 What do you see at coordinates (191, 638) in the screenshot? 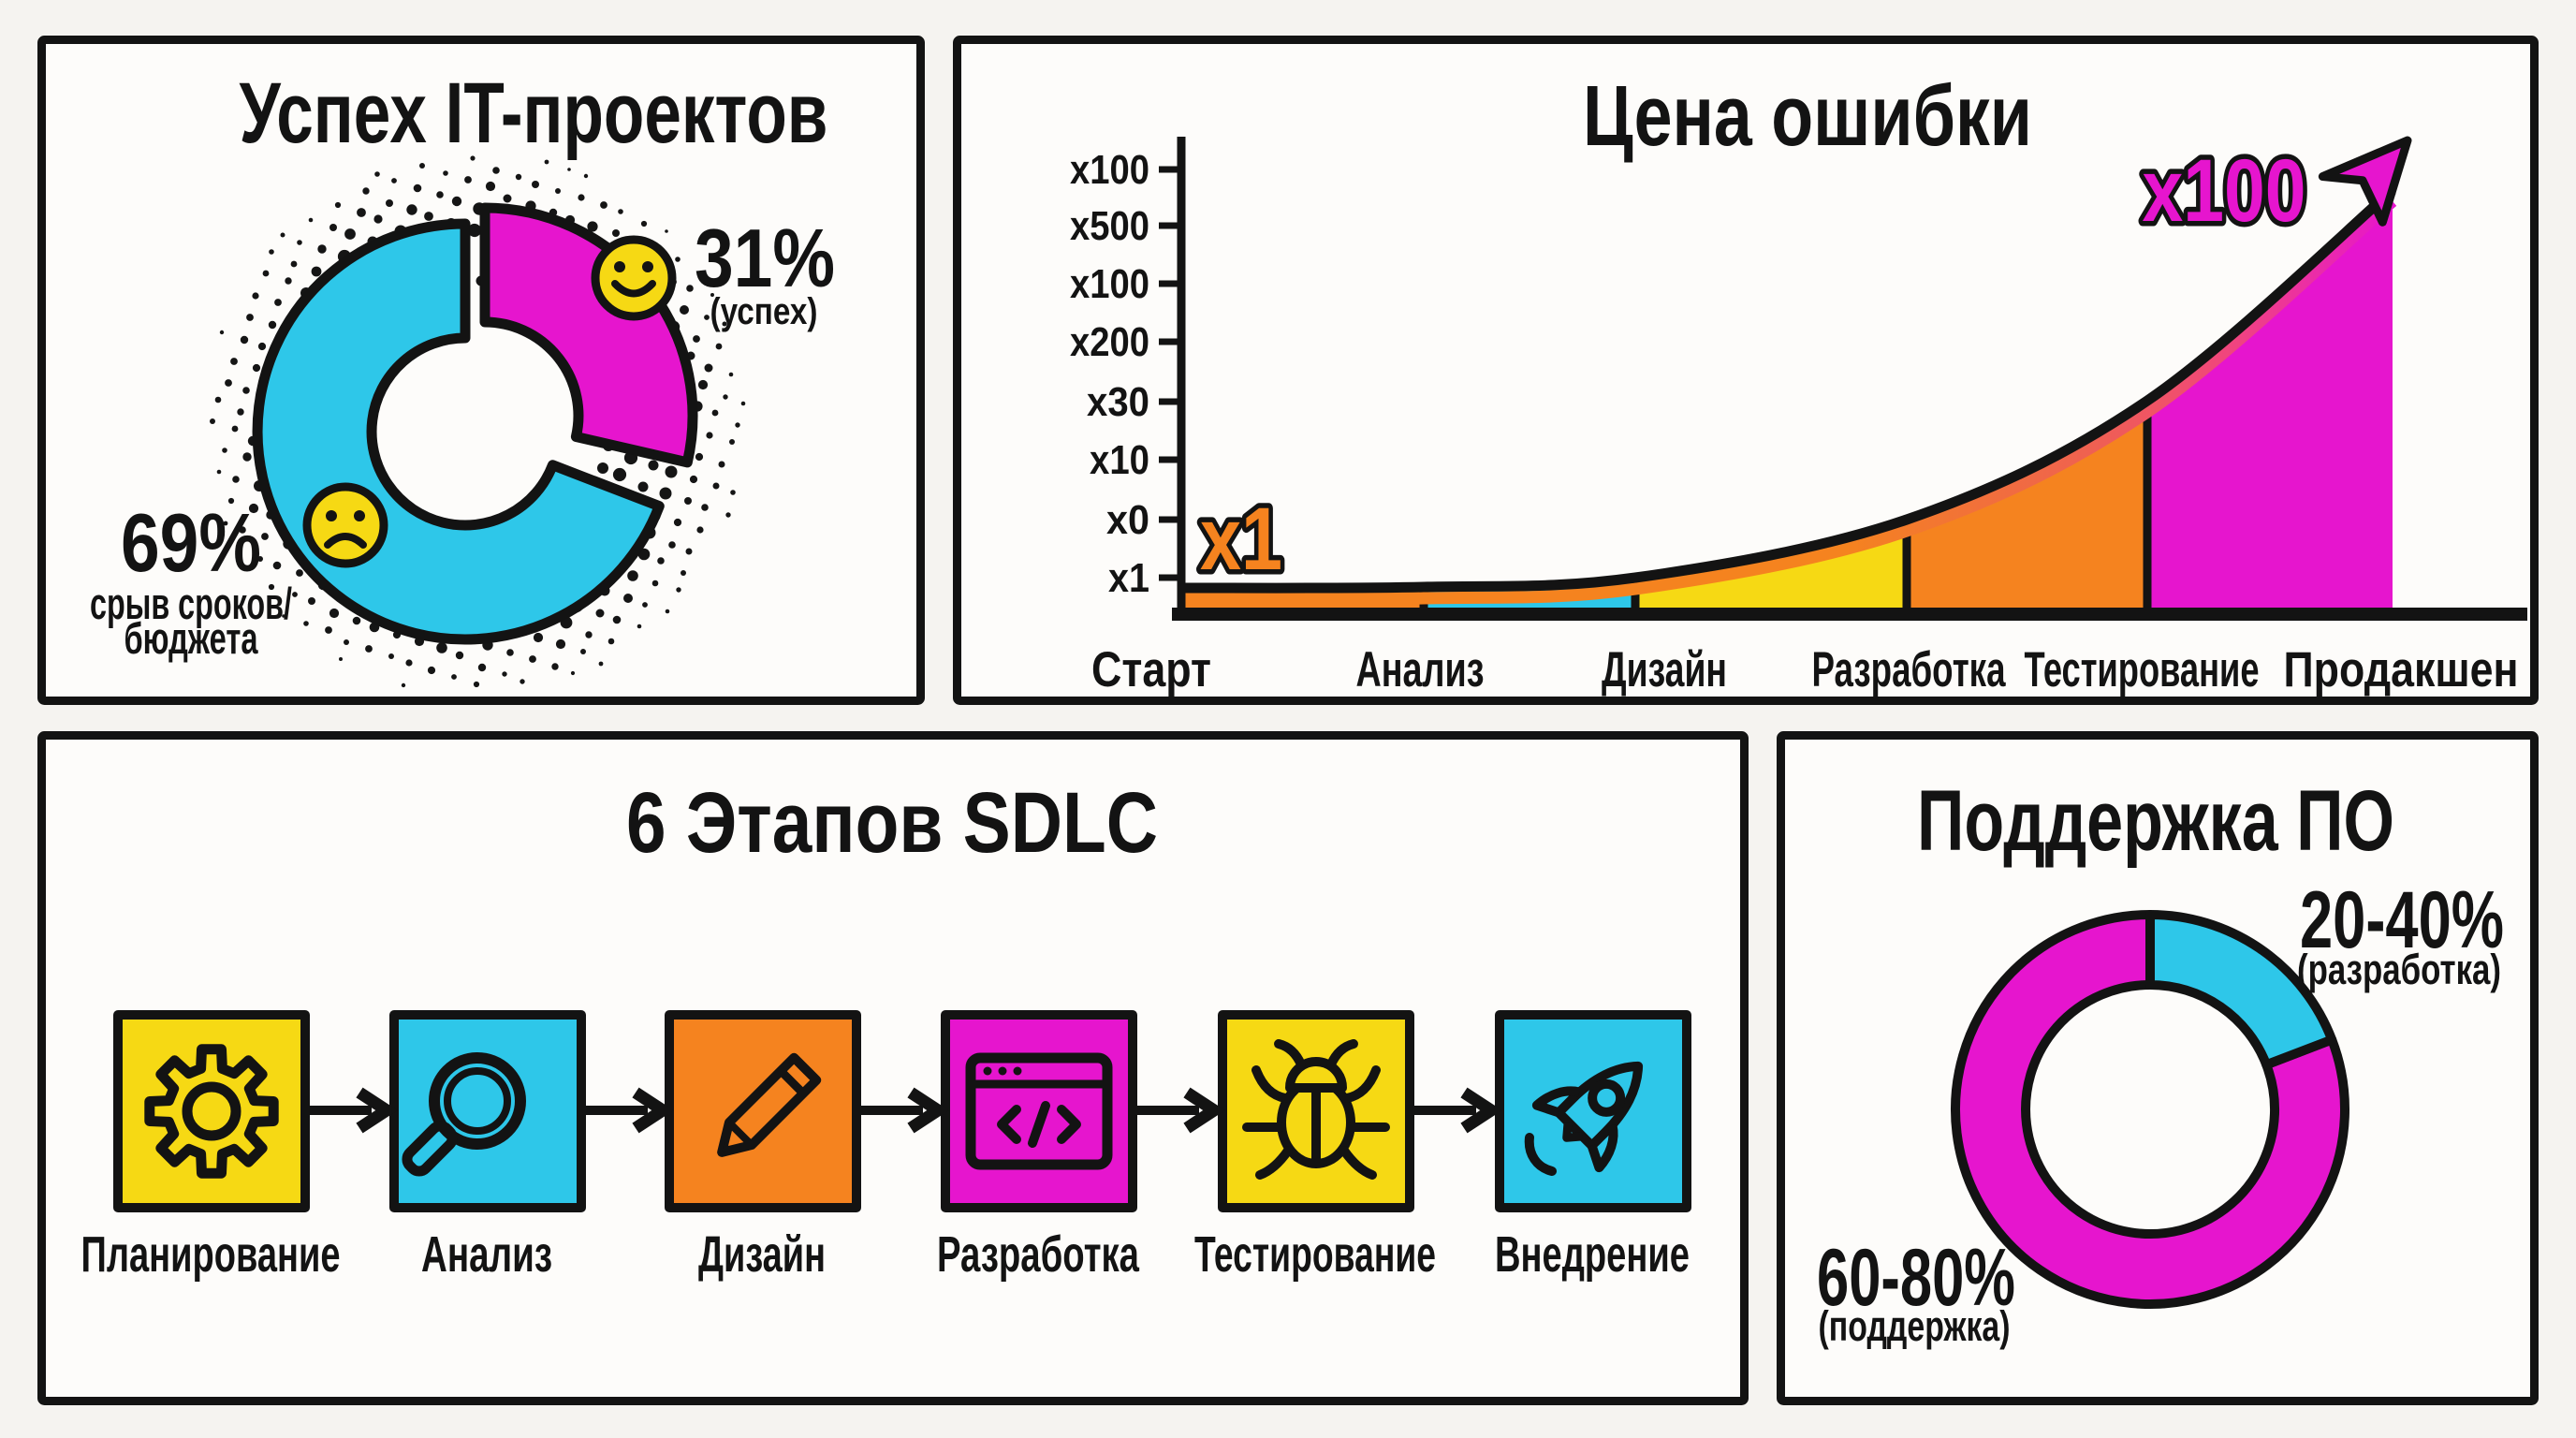
I see `svg-text: бюджета` at bounding box center [191, 638].